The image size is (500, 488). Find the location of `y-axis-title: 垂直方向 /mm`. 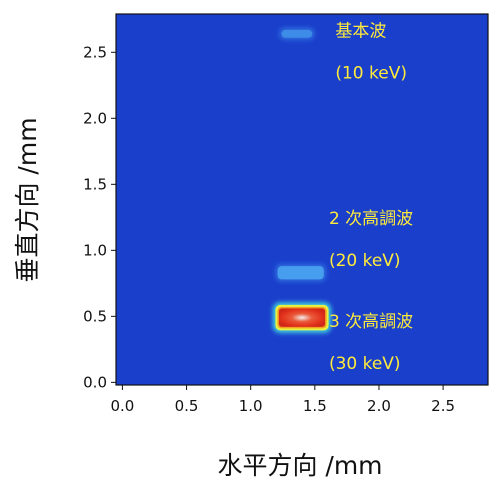

y-axis-title: 垂直方向 /mm is located at coordinates (27, 199).